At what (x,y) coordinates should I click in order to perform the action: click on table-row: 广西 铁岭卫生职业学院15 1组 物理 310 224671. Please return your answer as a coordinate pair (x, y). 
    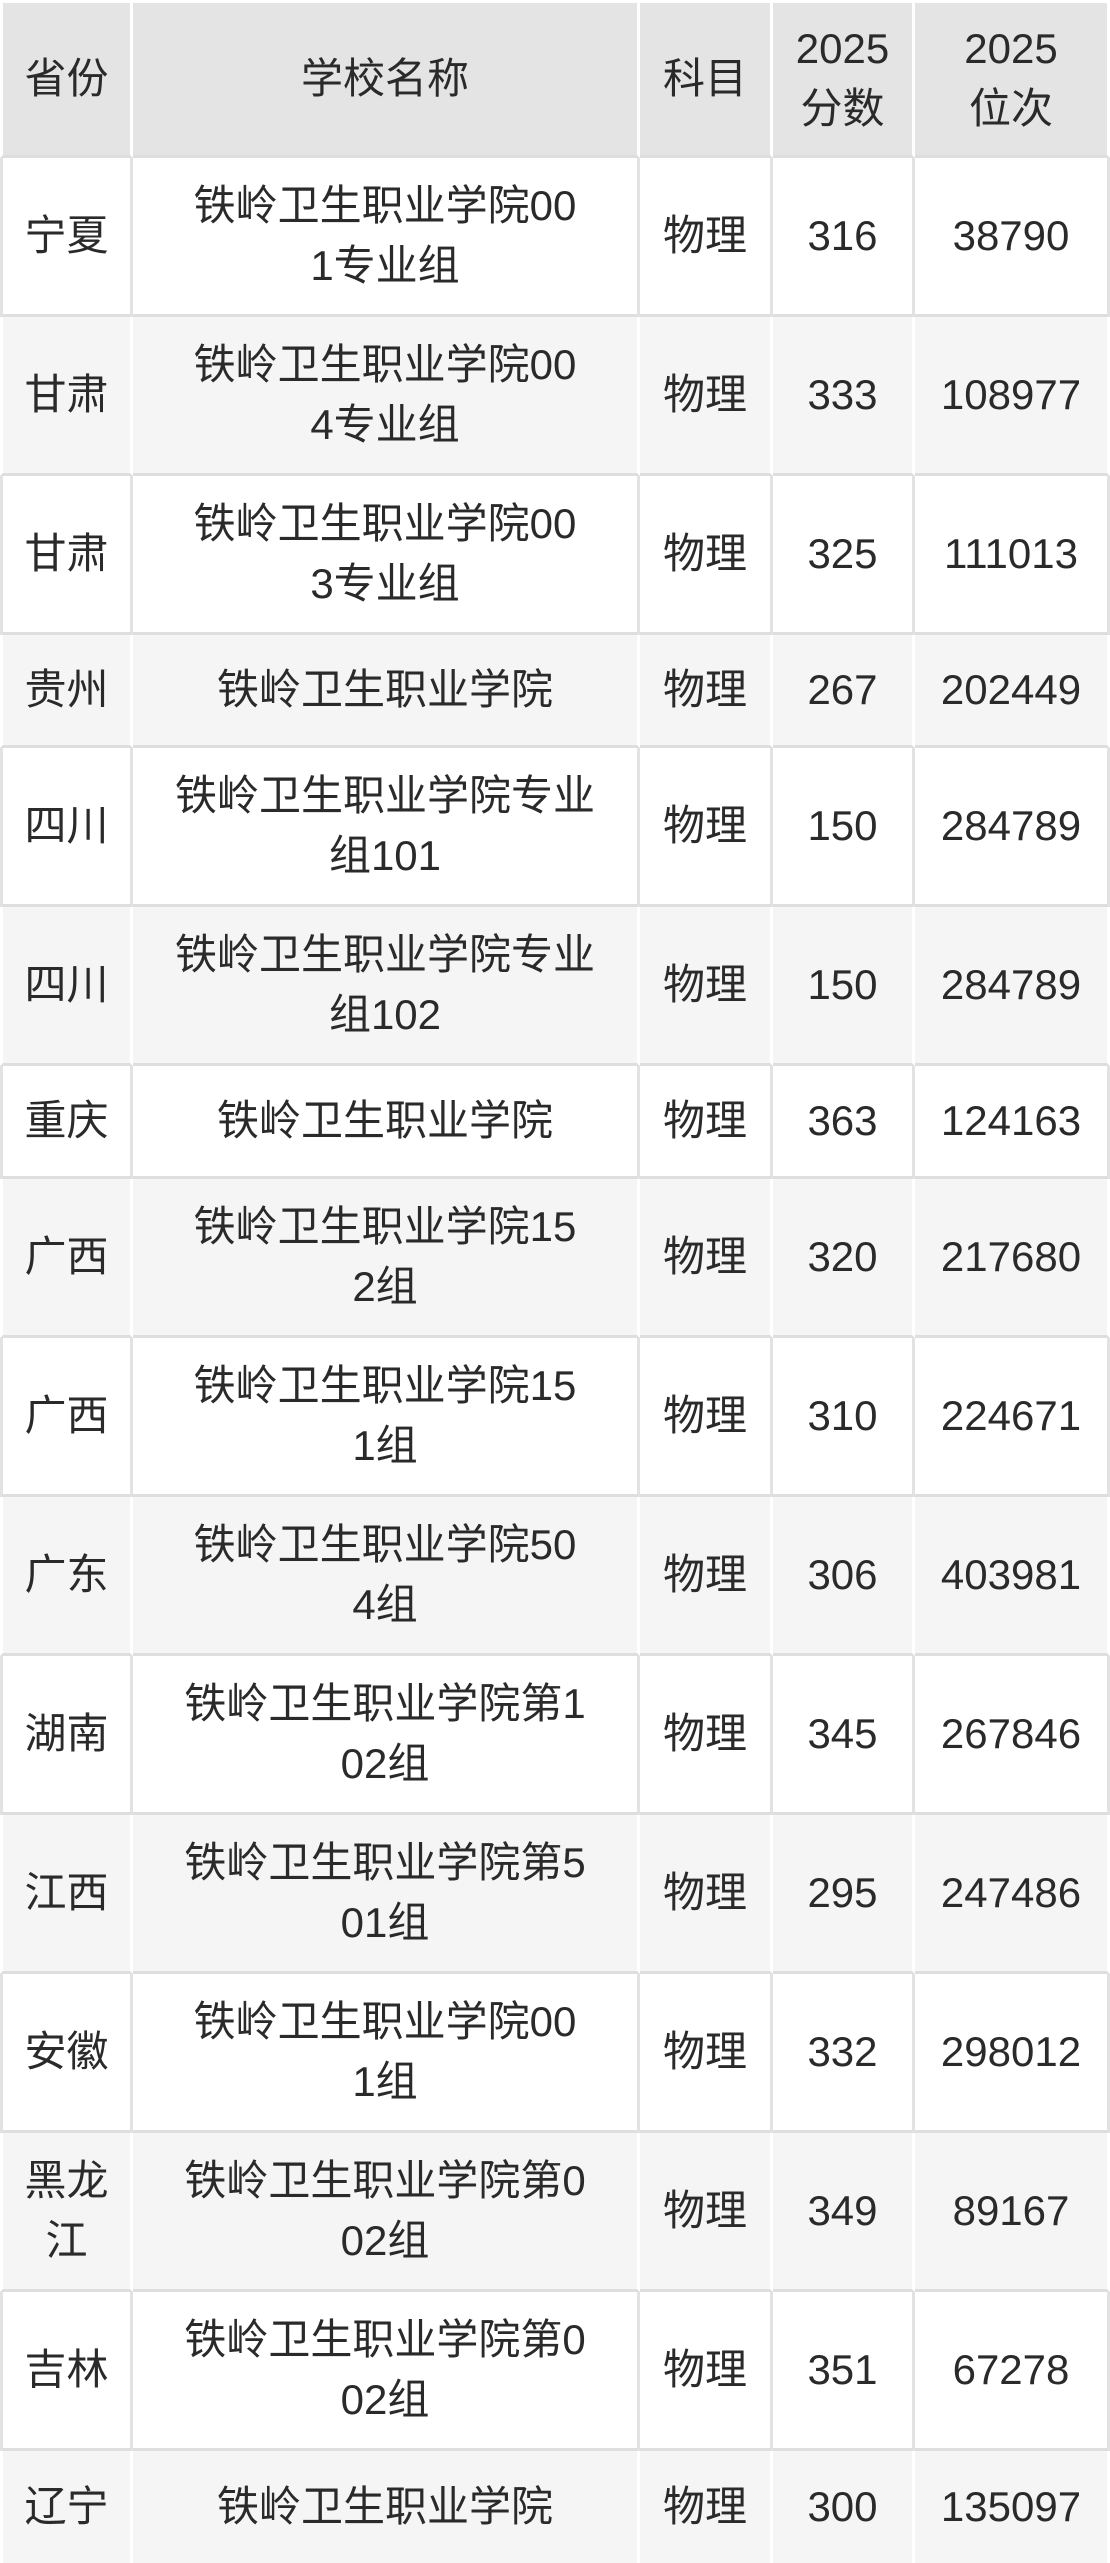
    Looking at the image, I should click on (555, 1417).